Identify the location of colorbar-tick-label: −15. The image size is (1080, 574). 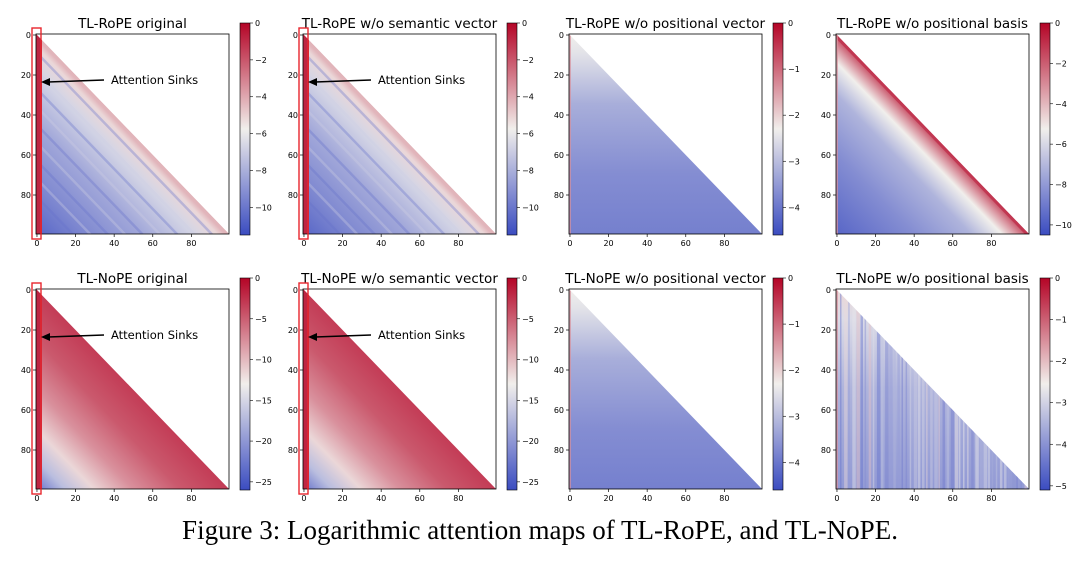
(530, 400).